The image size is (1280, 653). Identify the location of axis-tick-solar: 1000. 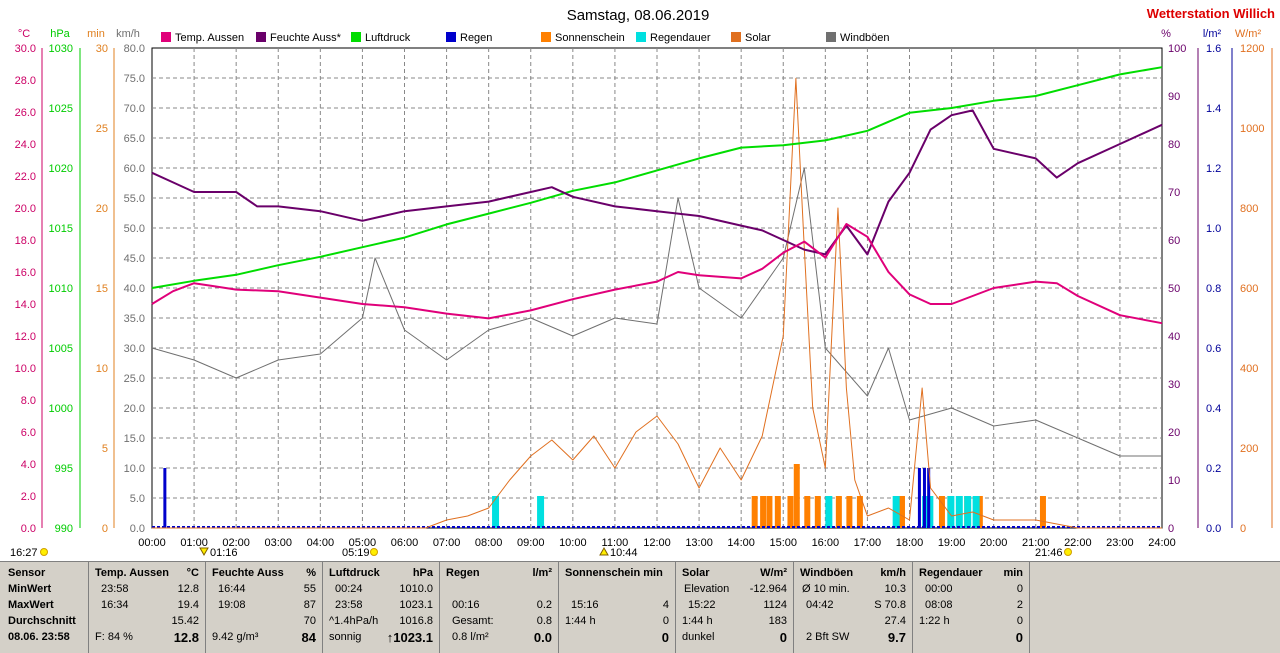
(1252, 129).